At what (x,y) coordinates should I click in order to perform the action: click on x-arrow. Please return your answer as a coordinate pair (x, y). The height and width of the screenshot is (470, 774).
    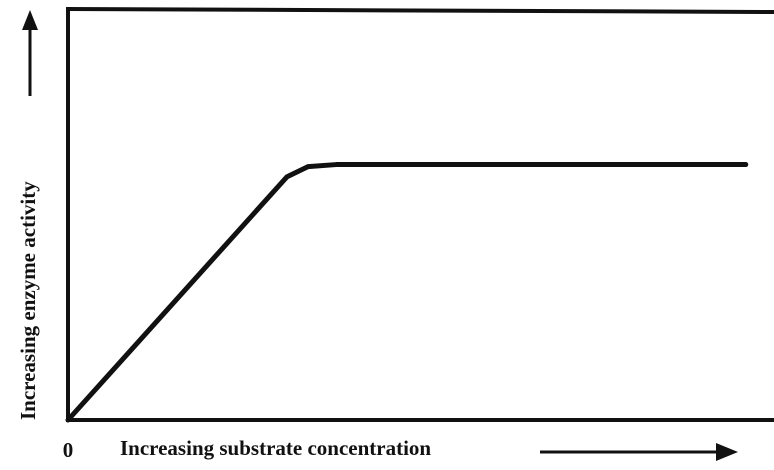
    Looking at the image, I should click on (639, 452).